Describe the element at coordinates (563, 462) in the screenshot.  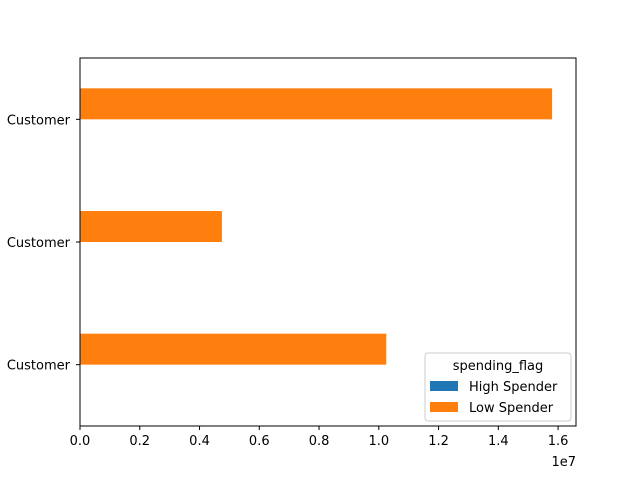
I see `x-axis-scale-label: 1e7` at that location.